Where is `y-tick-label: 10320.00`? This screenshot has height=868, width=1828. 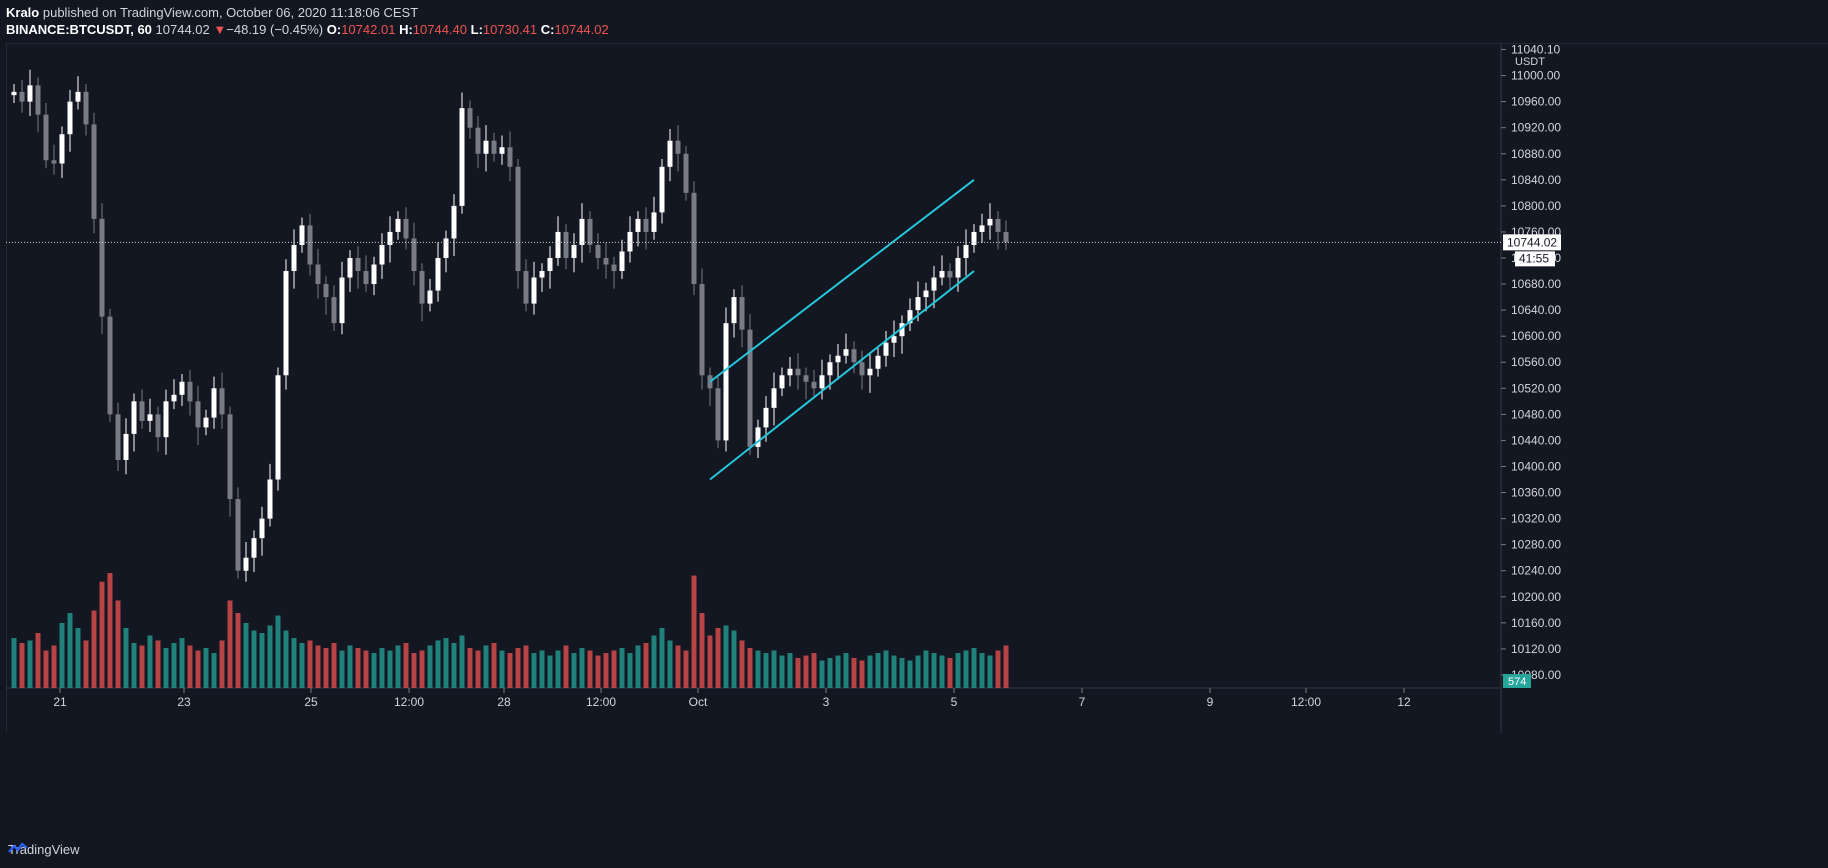 y-tick-label: 10320.00 is located at coordinates (1536, 519).